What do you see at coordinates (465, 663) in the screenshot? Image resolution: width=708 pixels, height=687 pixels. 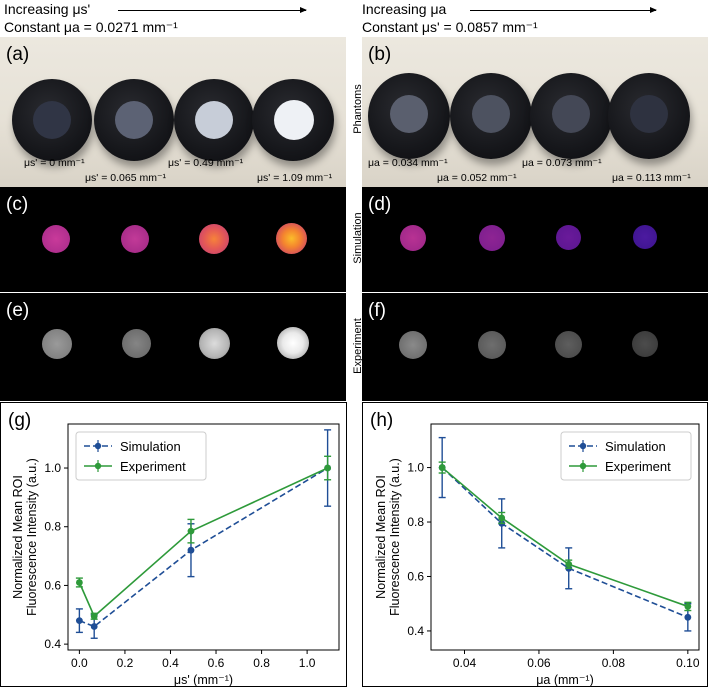 I see `x-tick-label: 0.04` at bounding box center [465, 663].